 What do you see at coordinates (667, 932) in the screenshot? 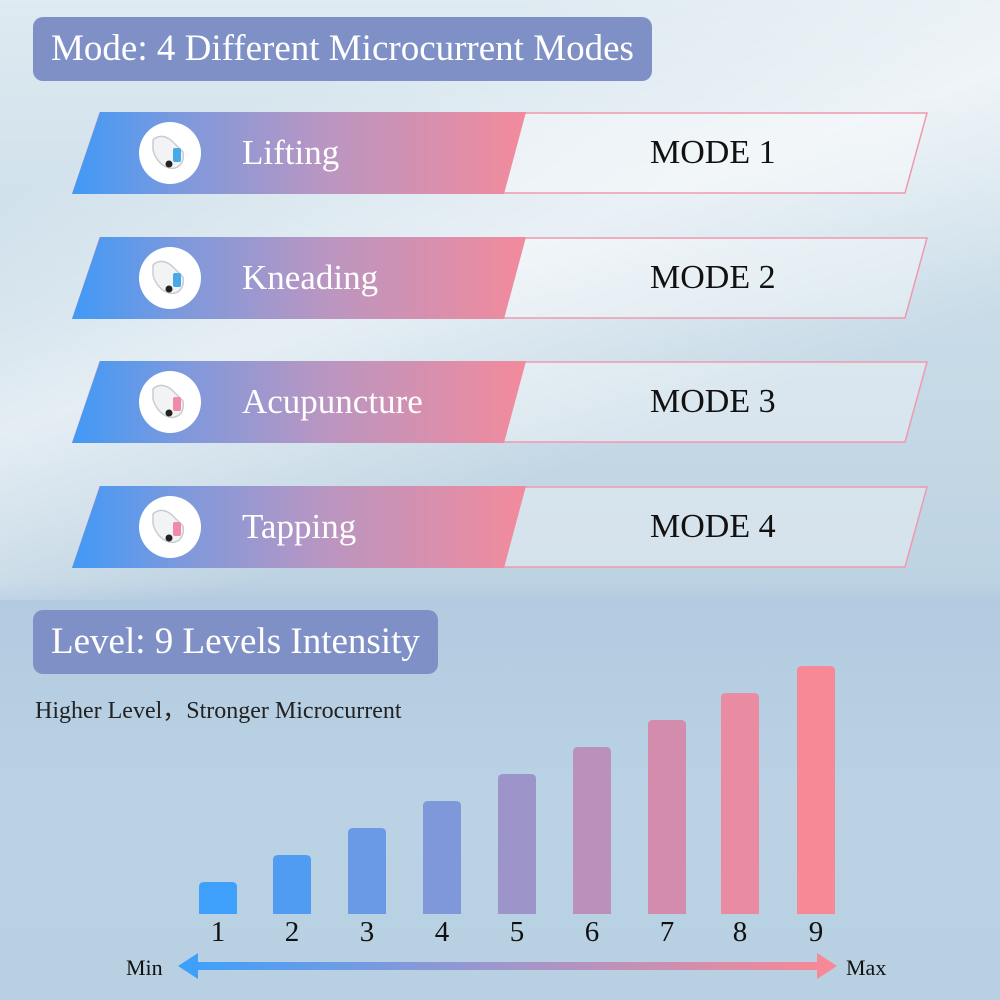
I see `tick-label: 7` at bounding box center [667, 932].